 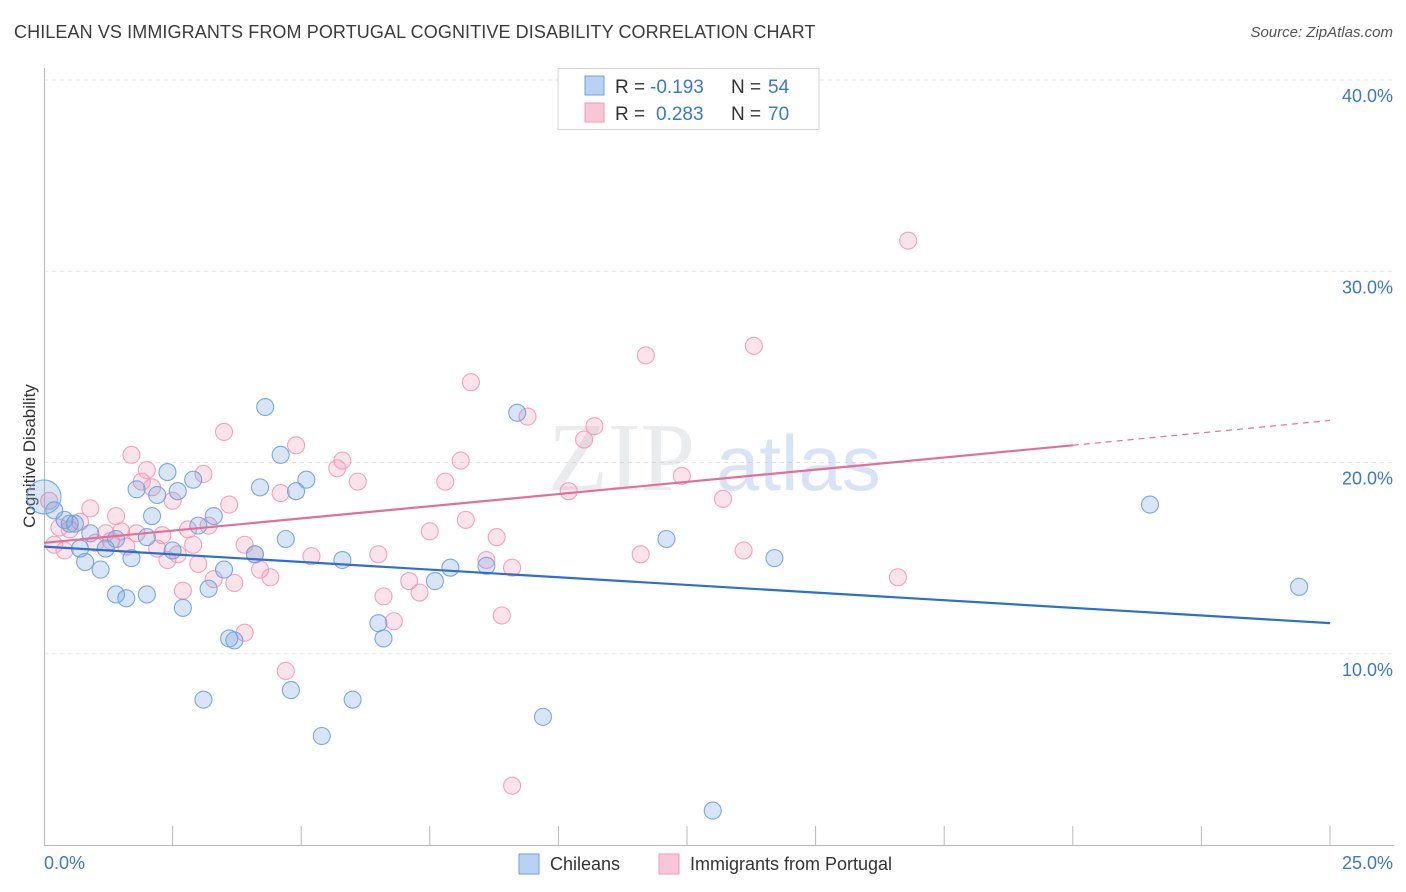 I want to click on x-tick-label-max: 25.0%, so click(x=1367, y=863).